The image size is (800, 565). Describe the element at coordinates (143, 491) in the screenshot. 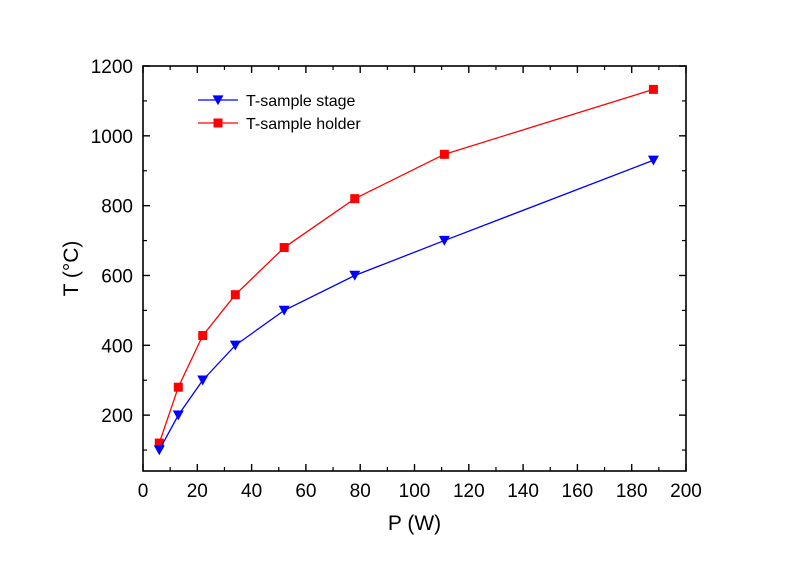

I see `x-tick-label: 0` at that location.